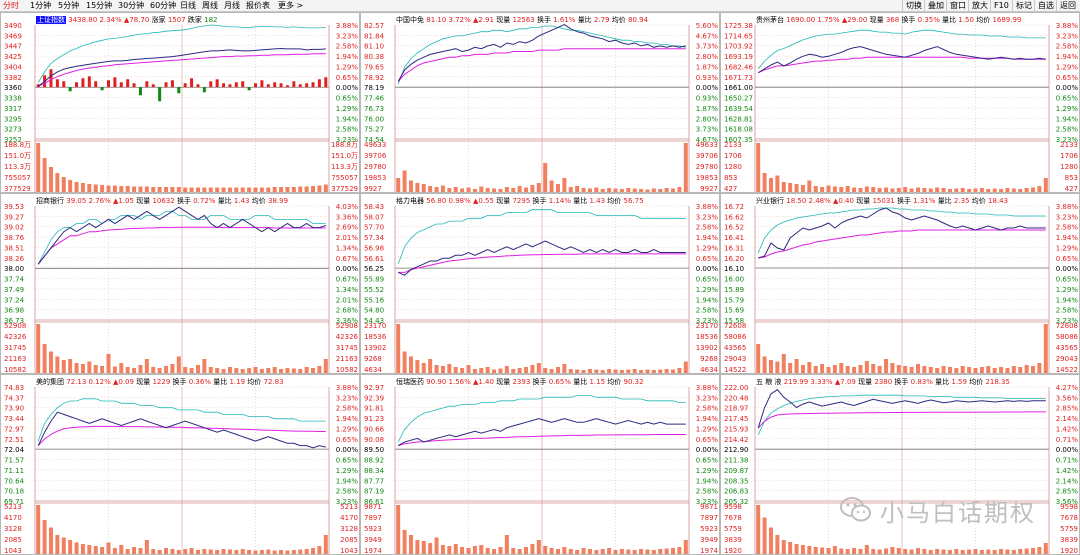  I want to click on pct-tick-label: 1.94%, so click(347, 419).